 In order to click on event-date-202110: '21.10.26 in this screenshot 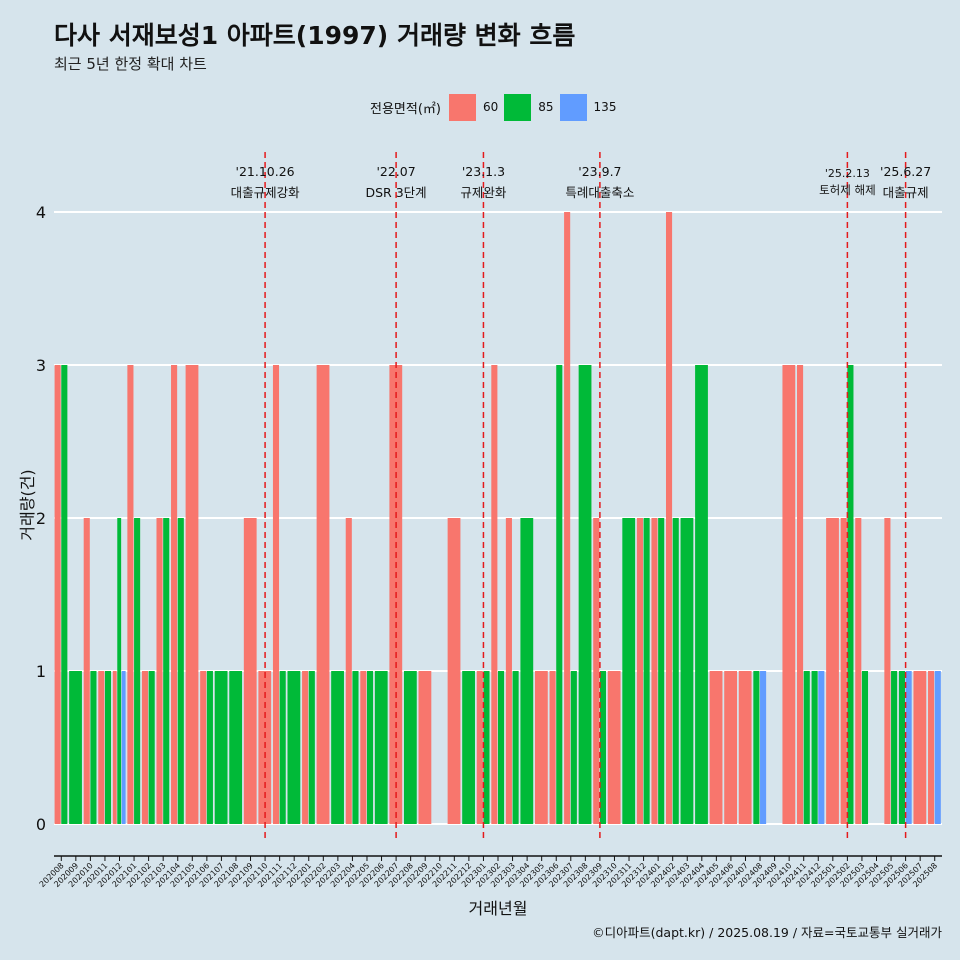, I will do `click(265, 171)`.